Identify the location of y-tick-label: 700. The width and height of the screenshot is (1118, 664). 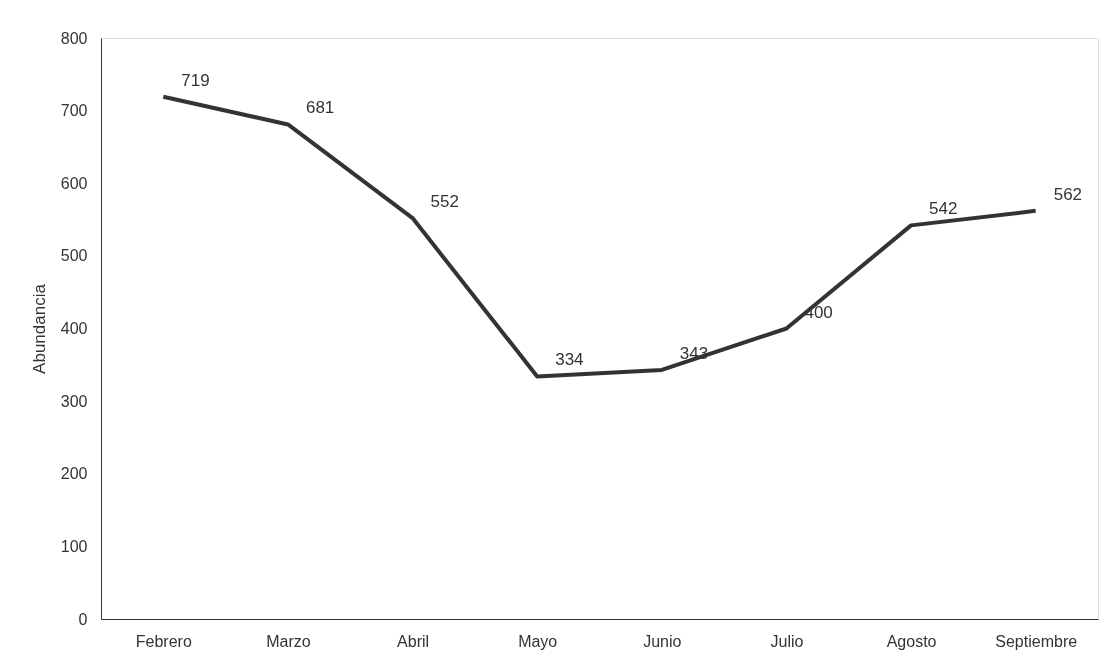
(74, 111).